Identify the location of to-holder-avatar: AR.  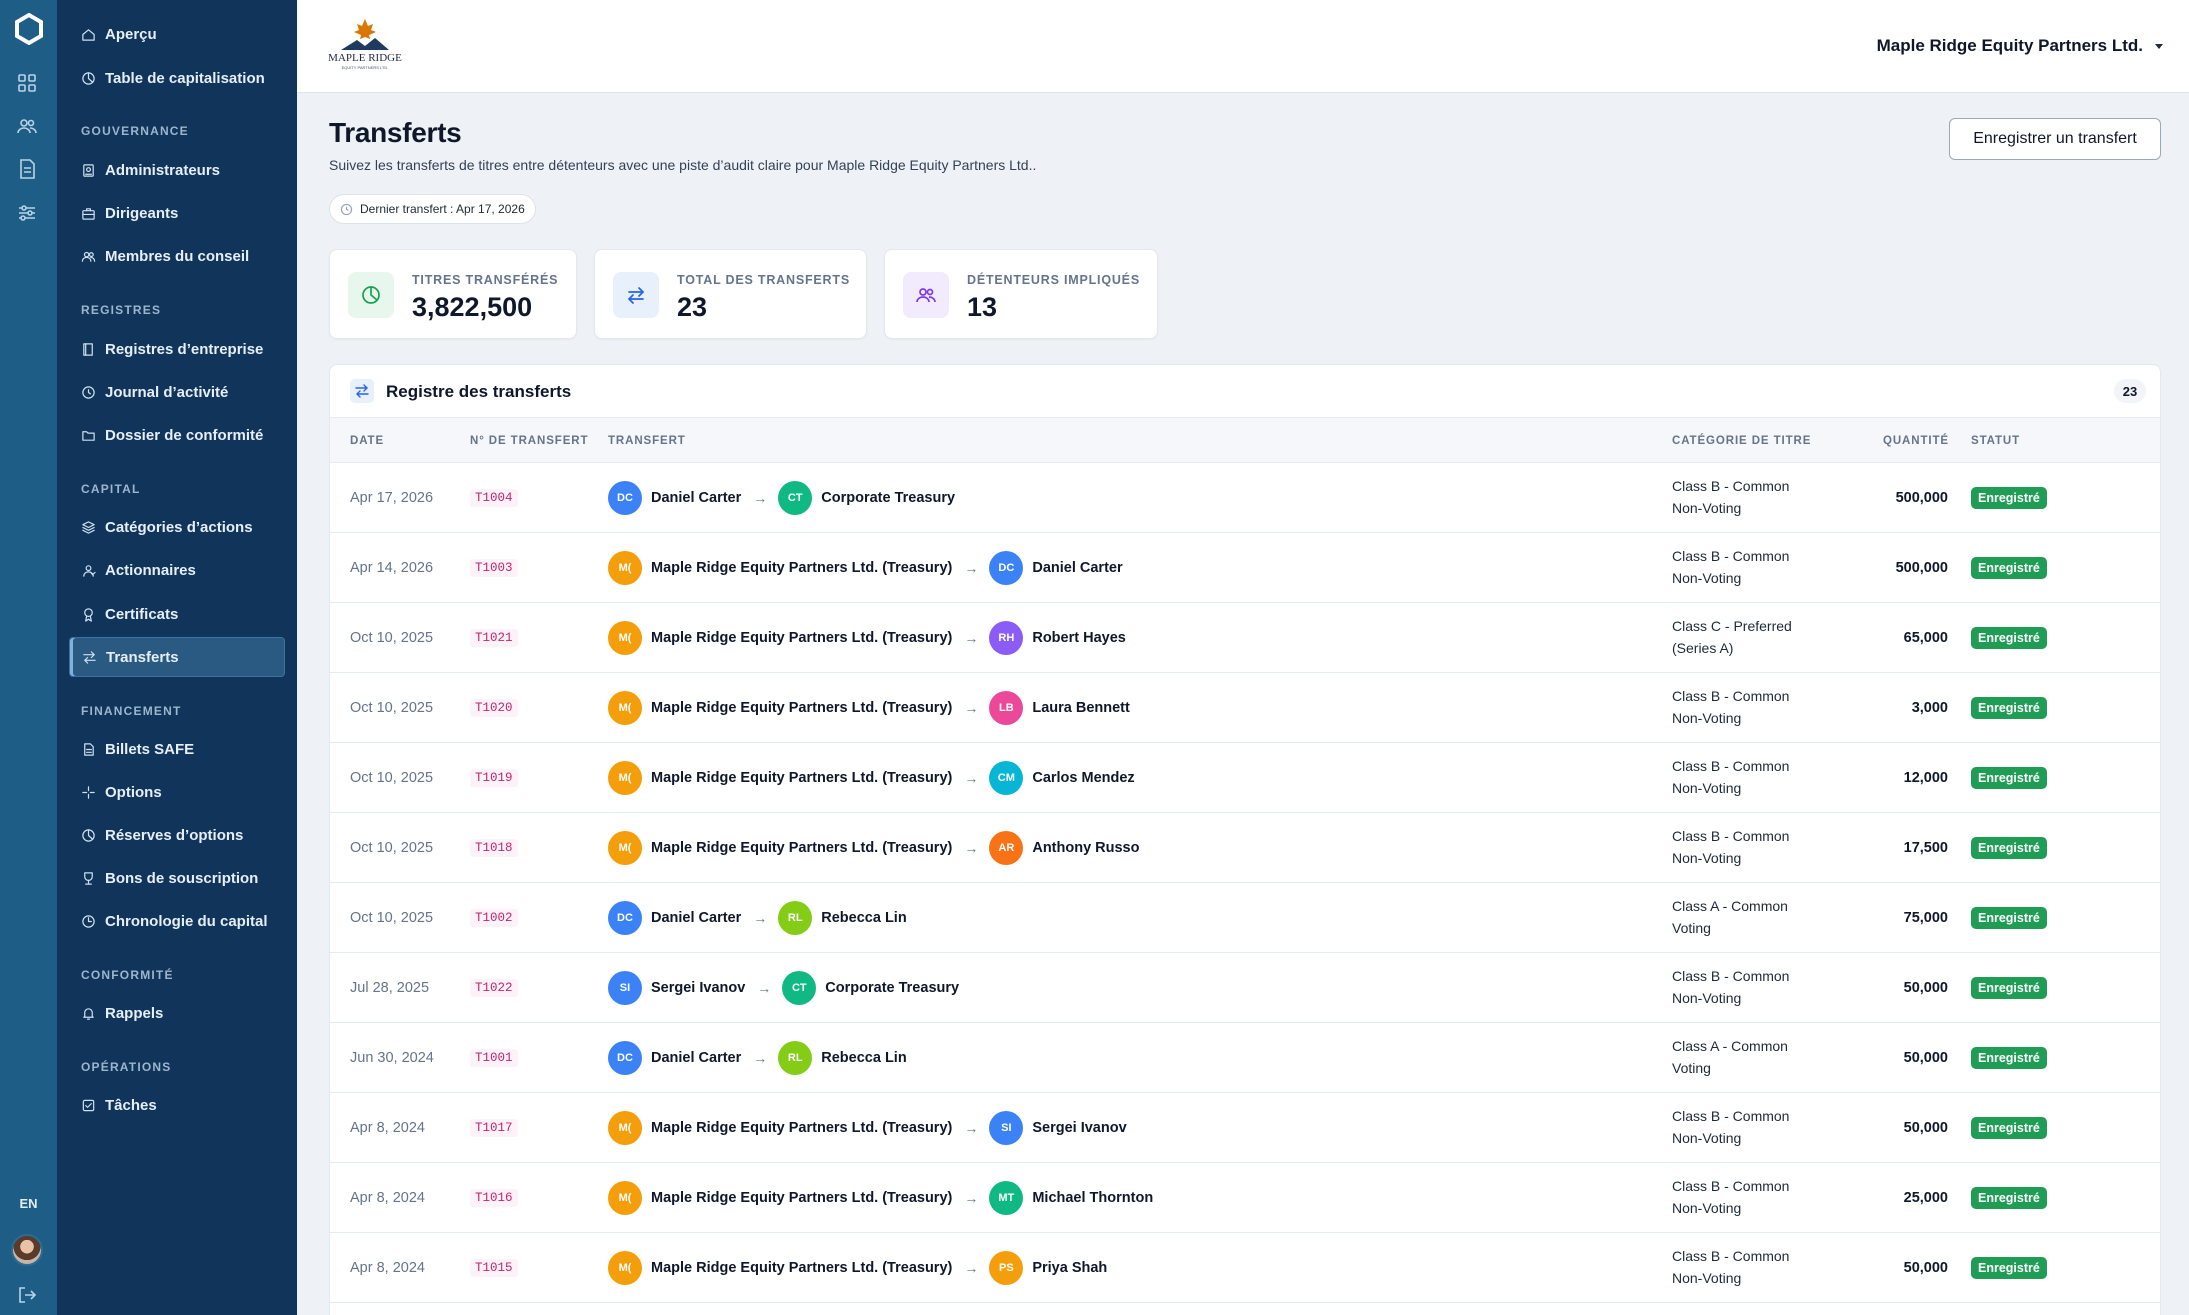
(1006, 848).